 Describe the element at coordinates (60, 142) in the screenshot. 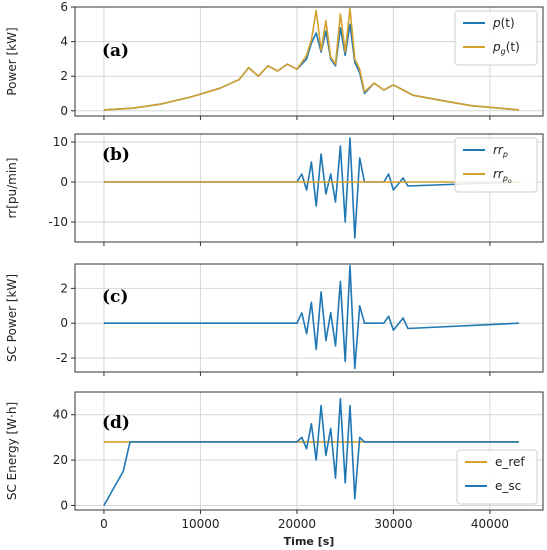

I see `y-tick-label: 10` at that location.